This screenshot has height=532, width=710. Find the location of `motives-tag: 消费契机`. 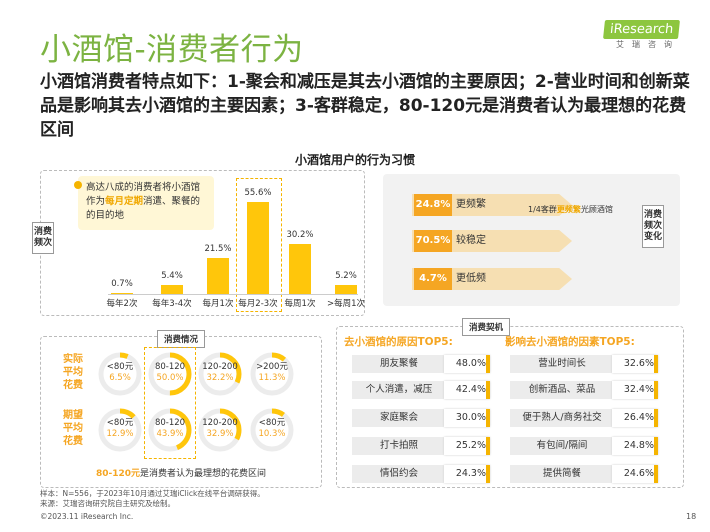

motives-tag: 消费契机 is located at coordinates (486, 327).